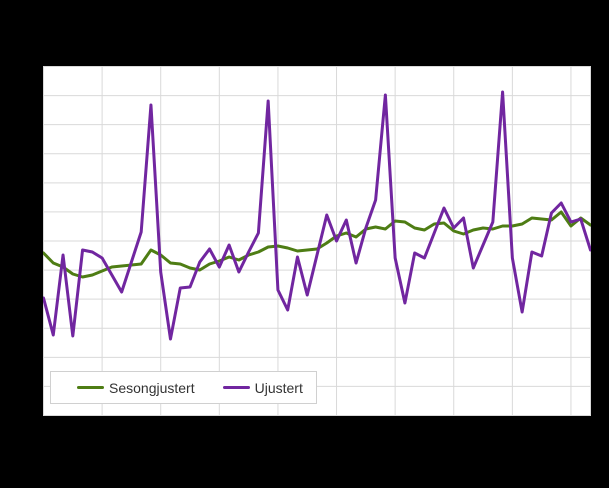 The height and width of the screenshot is (488, 609). Describe the element at coordinates (90, 387) in the screenshot. I see `series-swatch-sesongjustert-icon` at that location.